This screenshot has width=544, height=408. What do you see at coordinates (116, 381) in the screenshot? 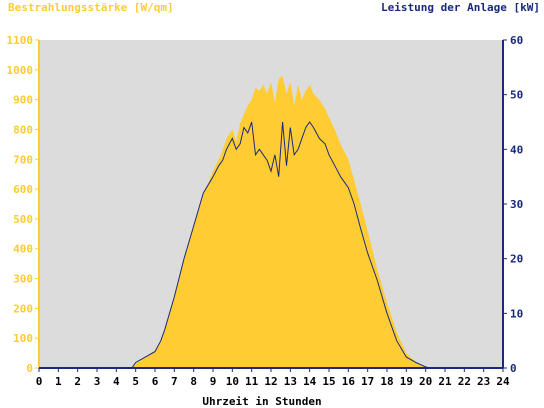
I see `x-tick-label: 4` at bounding box center [116, 381].